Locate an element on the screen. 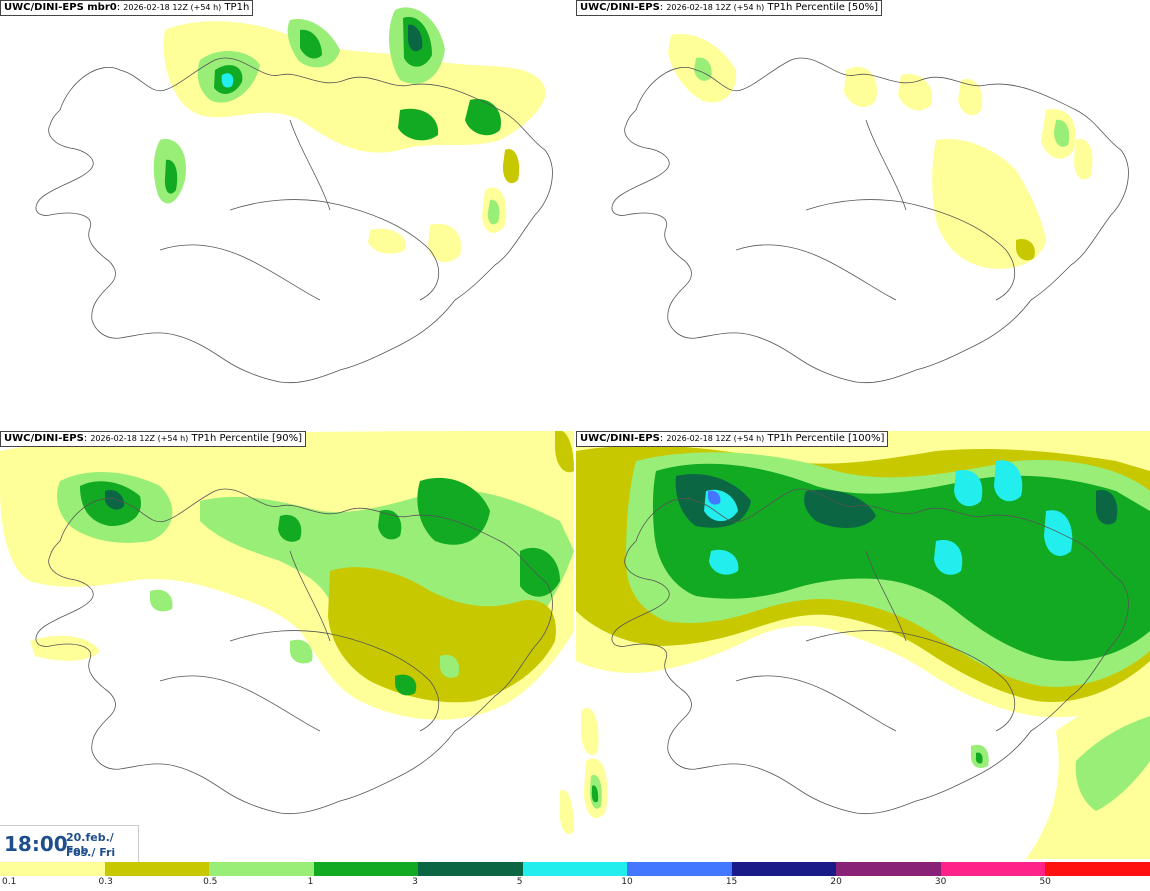 The width and height of the screenshot is (1150, 891). legend-tick-label: 0.5 is located at coordinates (210, 882).